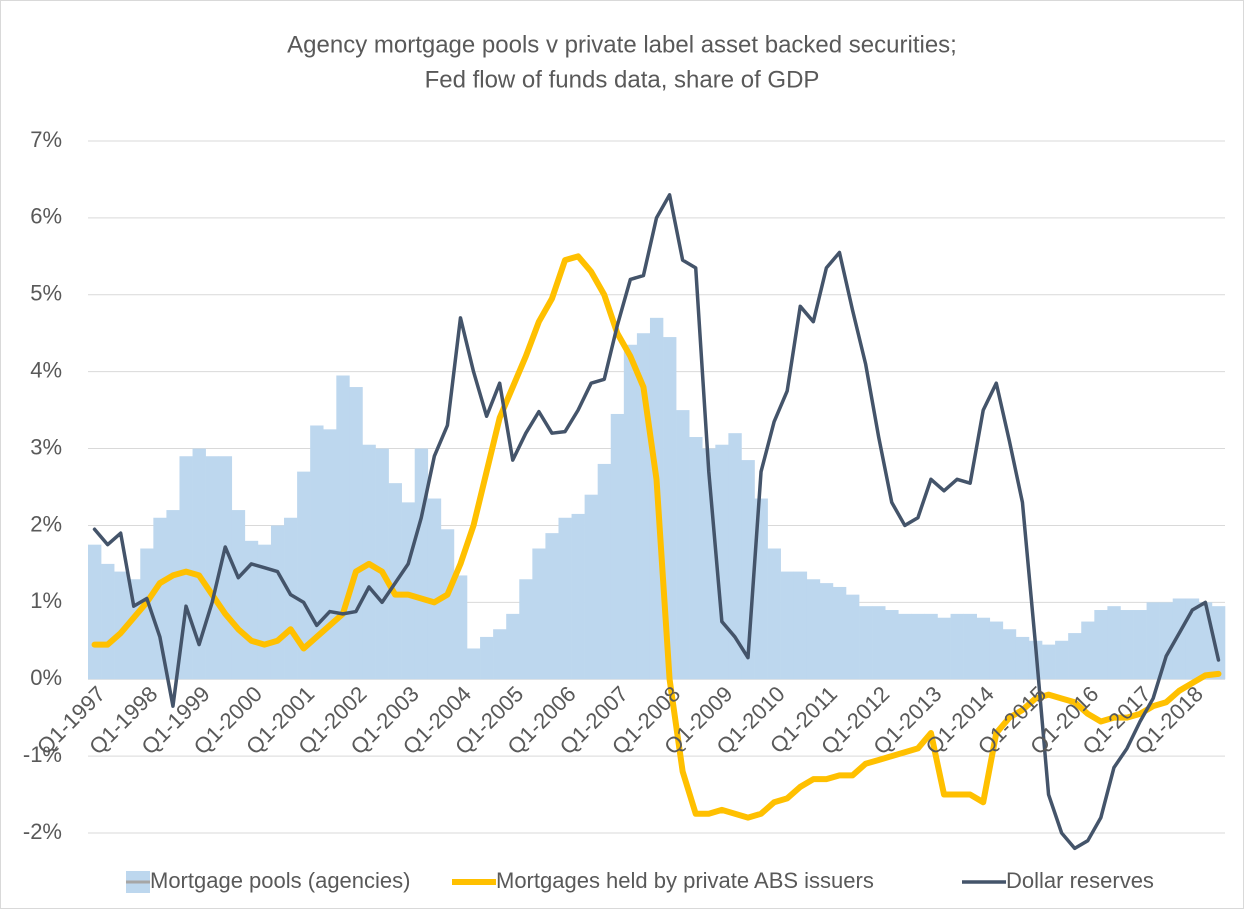 This screenshot has height=914, width=1244. I want to click on legend-label: Dollar reserves, so click(1080, 880).